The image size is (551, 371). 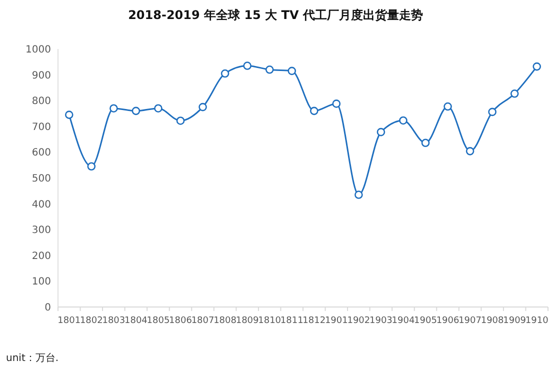 What do you see at coordinates (41, 179) in the screenshot?
I see `y-tick-label: 500` at bounding box center [41, 179].